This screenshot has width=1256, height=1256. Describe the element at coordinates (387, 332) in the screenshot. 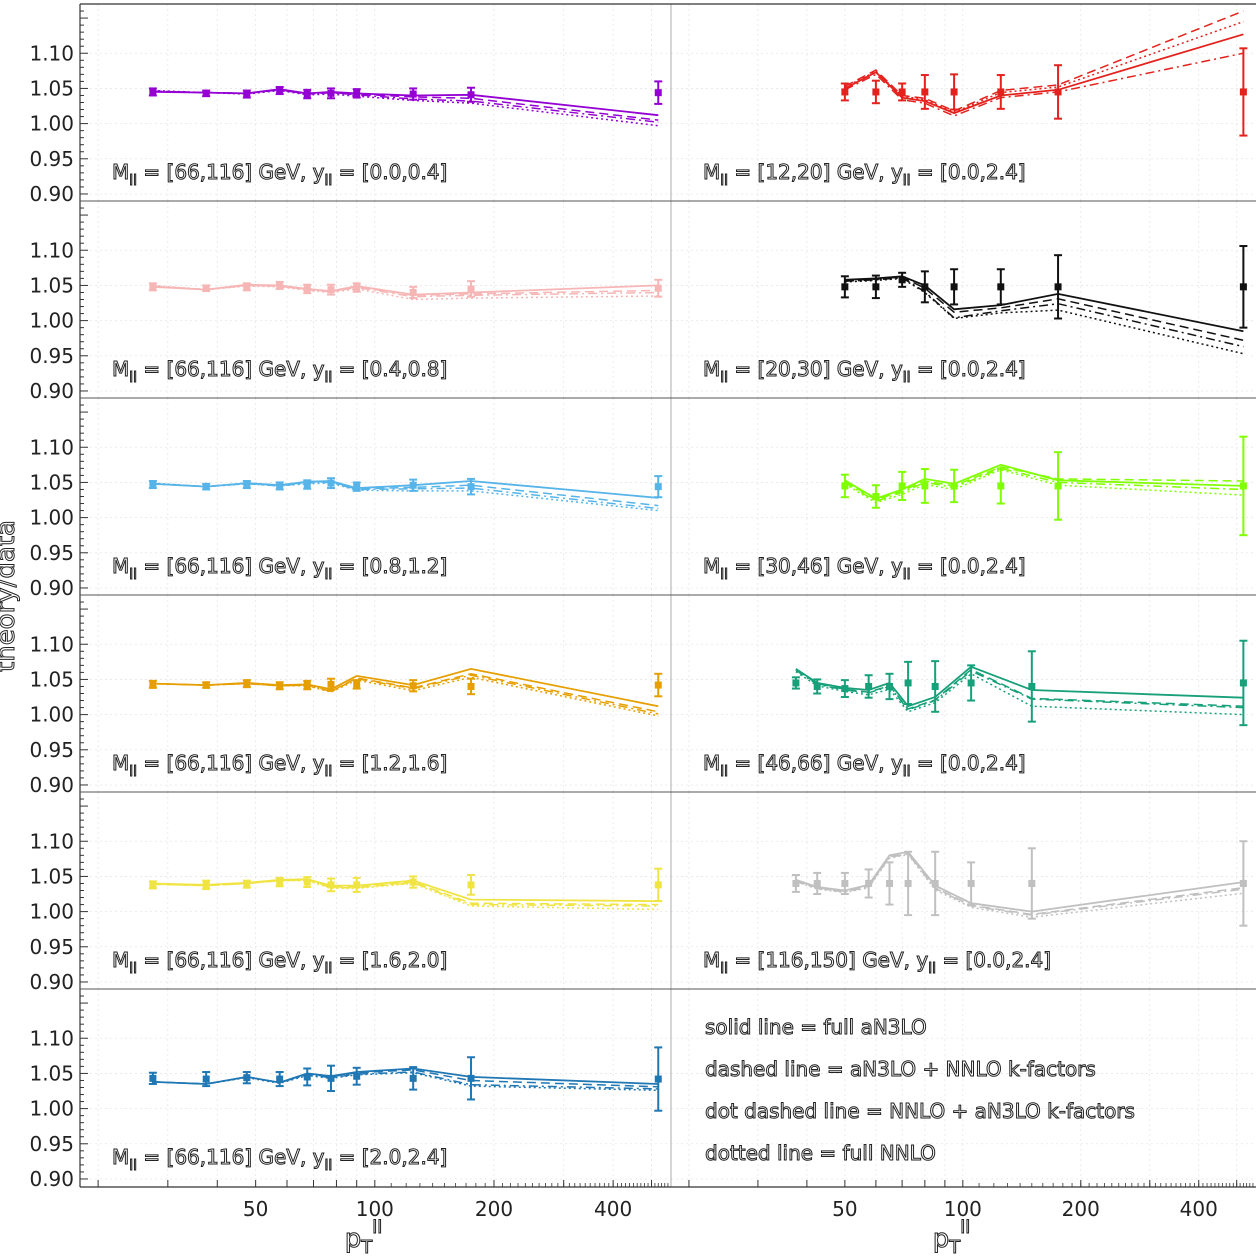

I see `panel-0-1: Mll = [66,116] GeV, yll = [0.4,0.8]` at that location.